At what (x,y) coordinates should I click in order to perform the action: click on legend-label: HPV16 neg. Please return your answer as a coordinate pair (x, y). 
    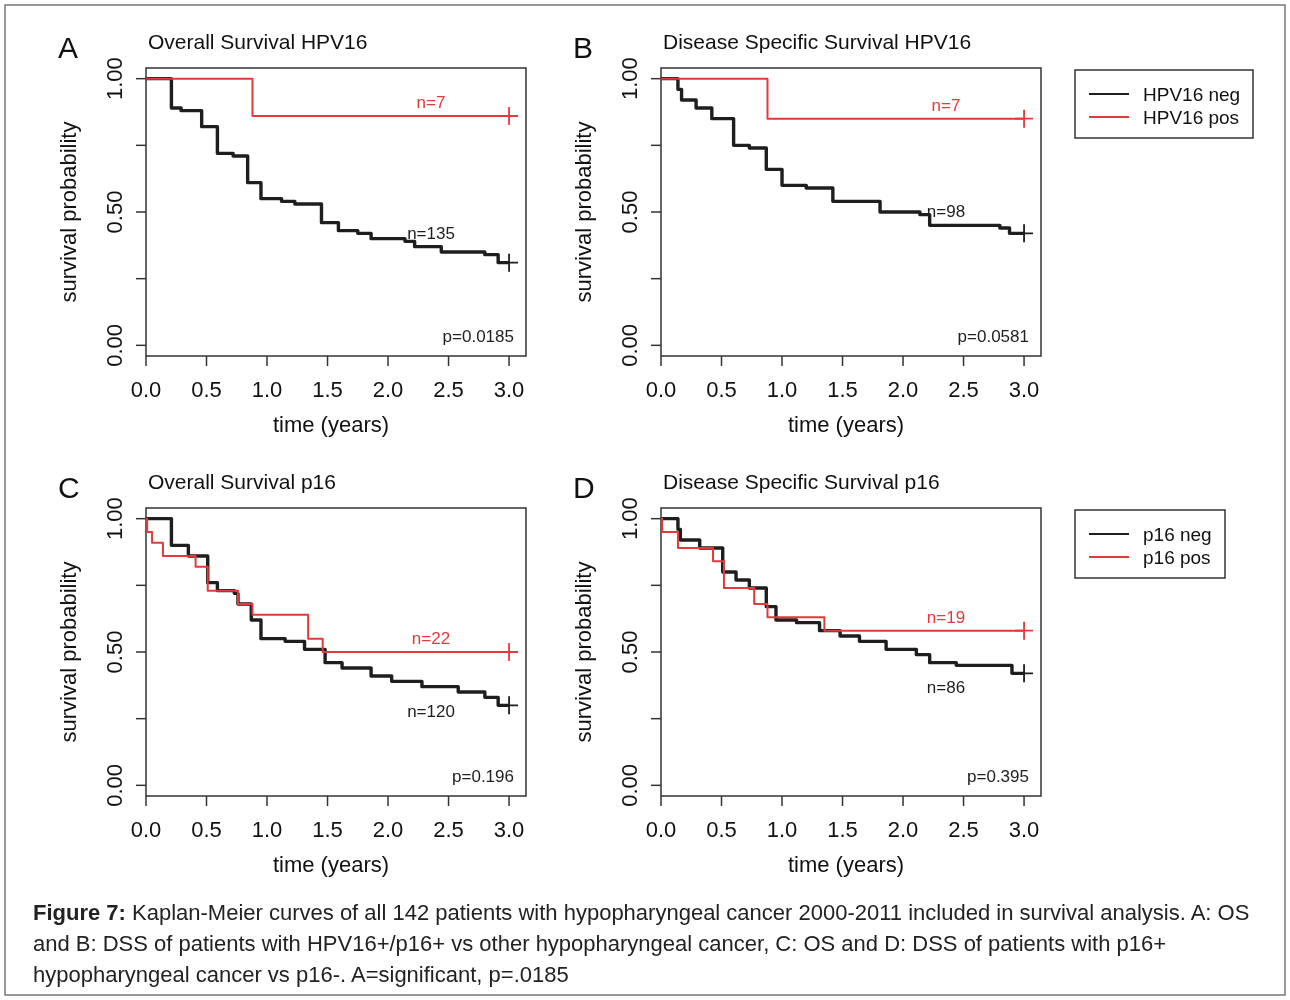
    Looking at the image, I should click on (1192, 94).